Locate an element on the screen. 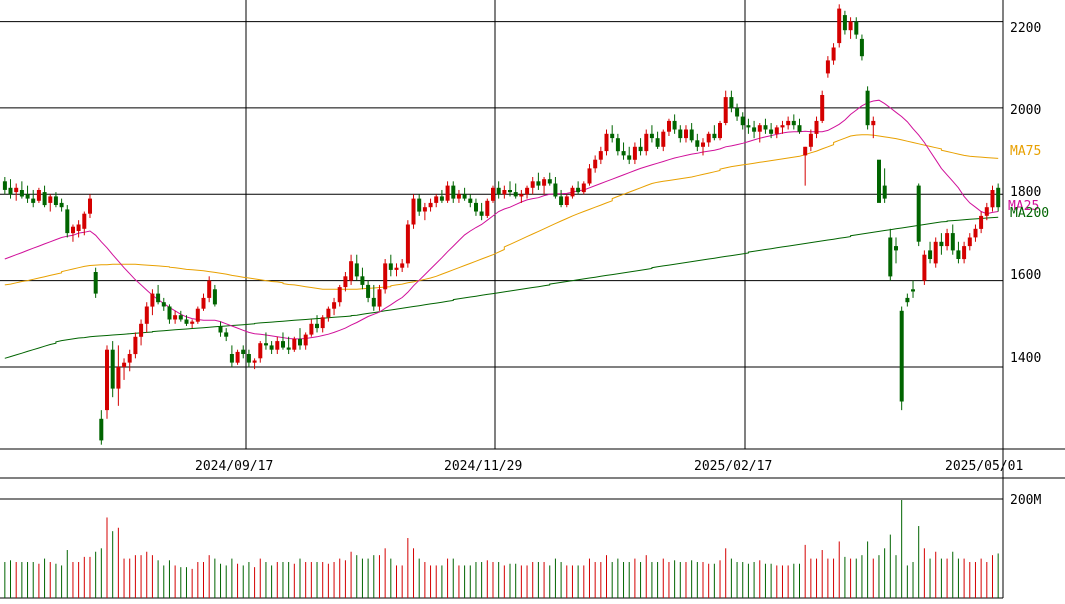 The width and height of the screenshot is (1065, 604). date-label-2: 2024/11/29 is located at coordinates (483, 466).